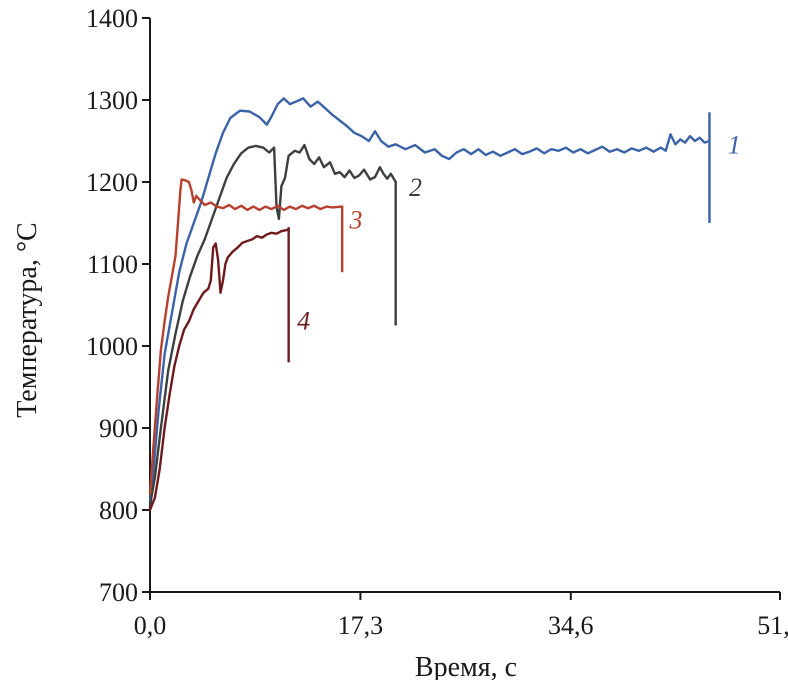 The image size is (788, 680). I want to click on series-label-1: 1, so click(734, 144).